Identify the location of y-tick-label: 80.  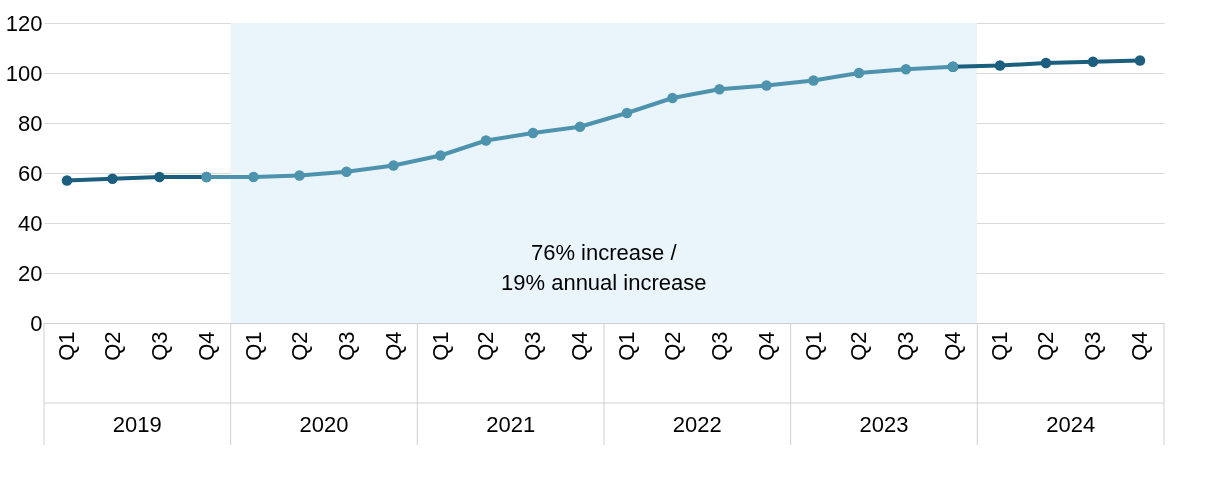
(30, 123).